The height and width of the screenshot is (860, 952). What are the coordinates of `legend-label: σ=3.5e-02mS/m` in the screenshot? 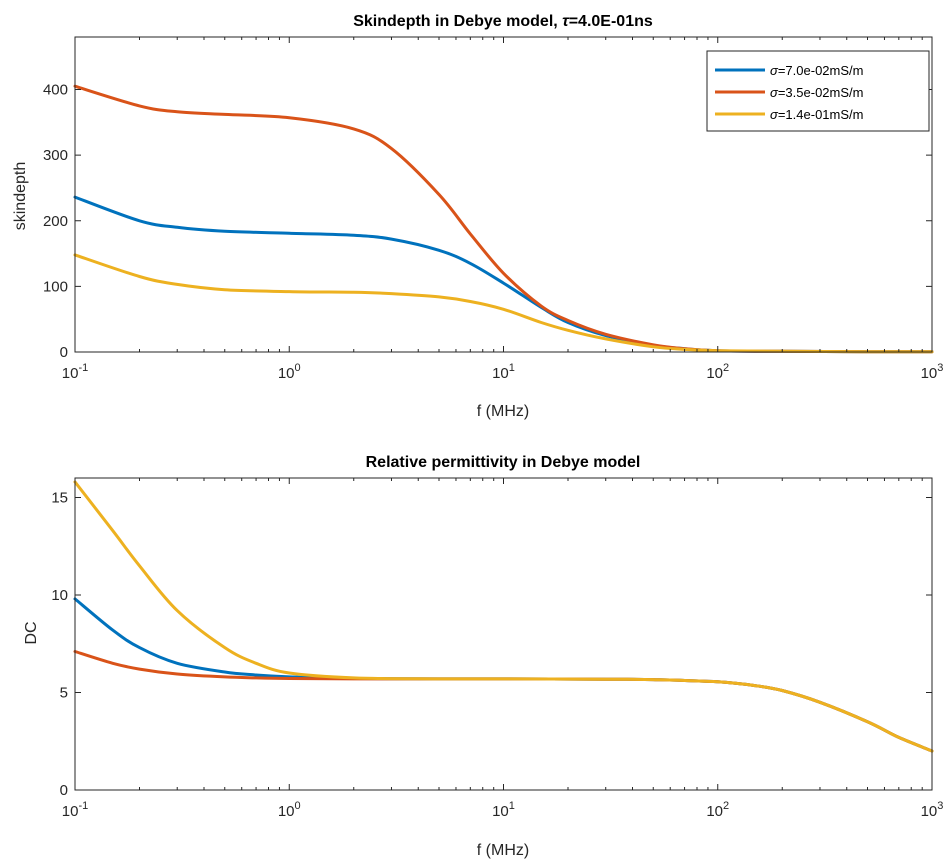 It's located at (816, 92).